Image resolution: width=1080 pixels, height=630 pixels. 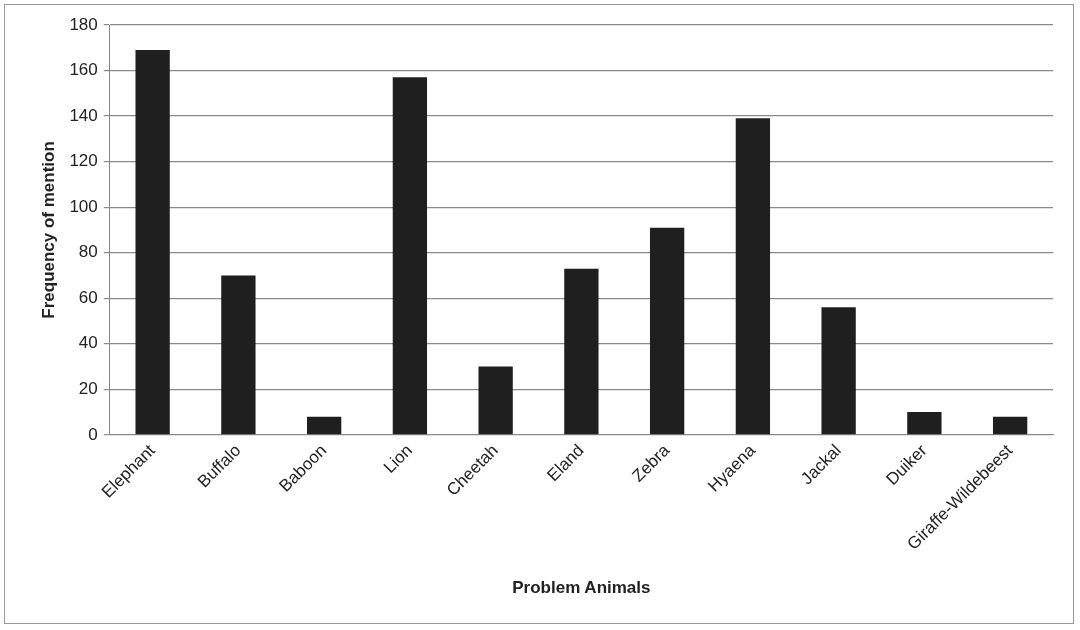 What do you see at coordinates (88, 252) in the screenshot?
I see `y-tick-label: 80` at bounding box center [88, 252].